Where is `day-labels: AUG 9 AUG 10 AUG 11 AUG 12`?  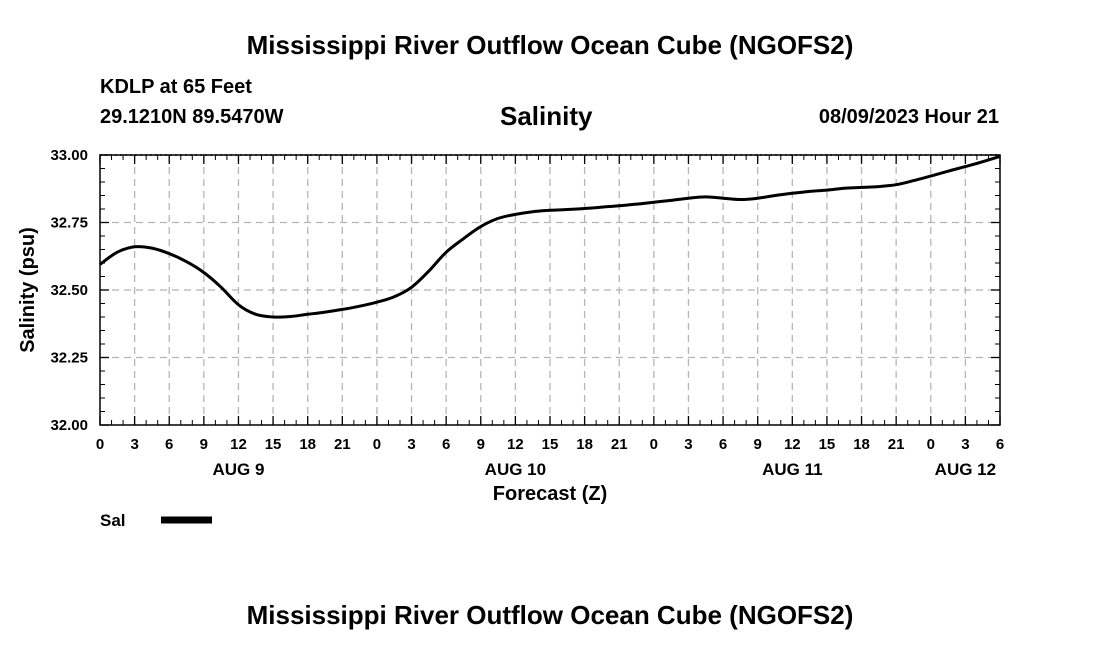 day-labels: AUG 9 AUG 10 AUG 11 AUG 12 is located at coordinates (604, 469).